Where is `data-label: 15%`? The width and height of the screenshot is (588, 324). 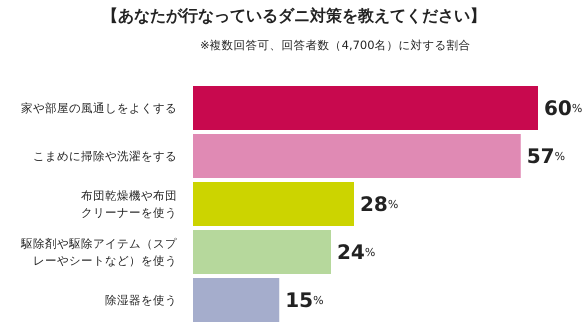 data-label: 15% is located at coordinates (304, 300).